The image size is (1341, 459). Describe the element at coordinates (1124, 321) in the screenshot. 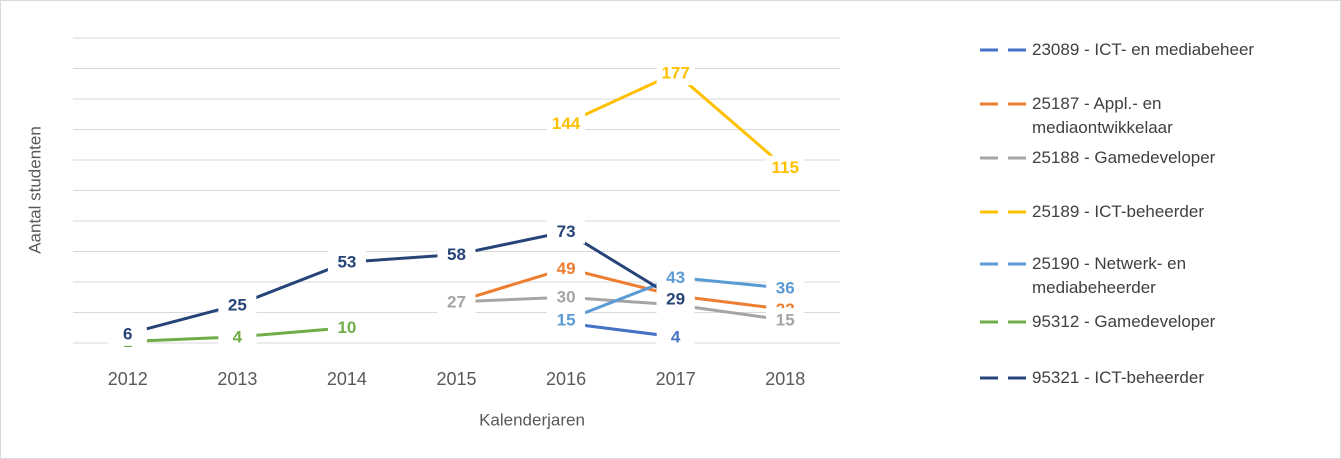

I see `legend-label: 95312 - Gamedeveloper` at that location.